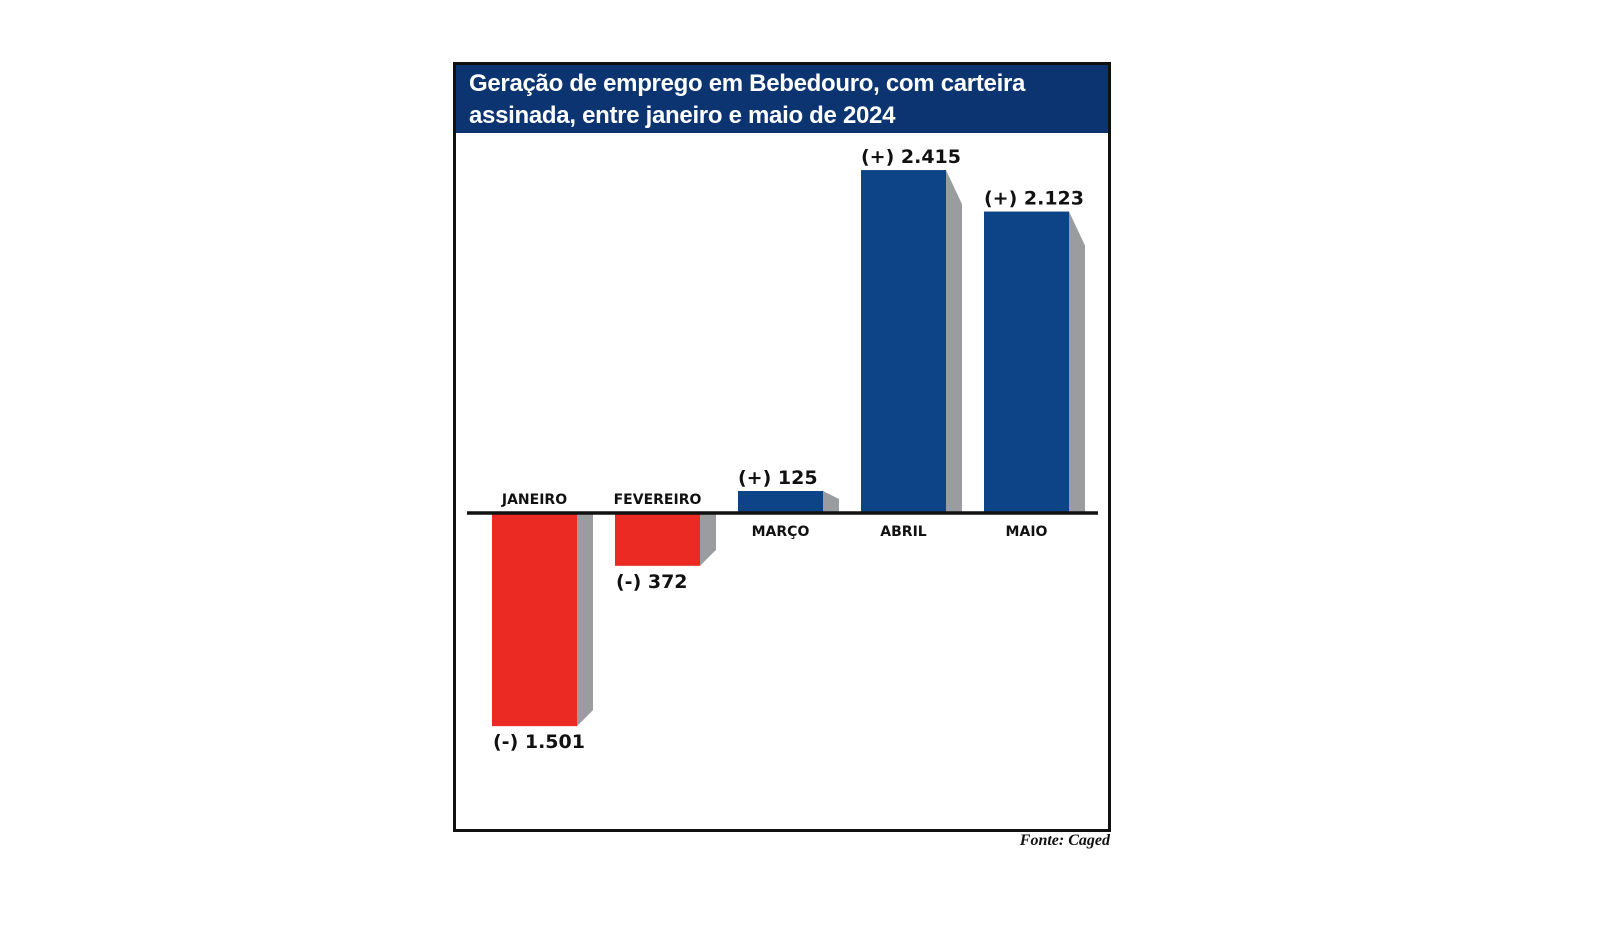 This screenshot has height=935, width=1600. I want to click on category-label: FEVEREIRO, so click(658, 500).